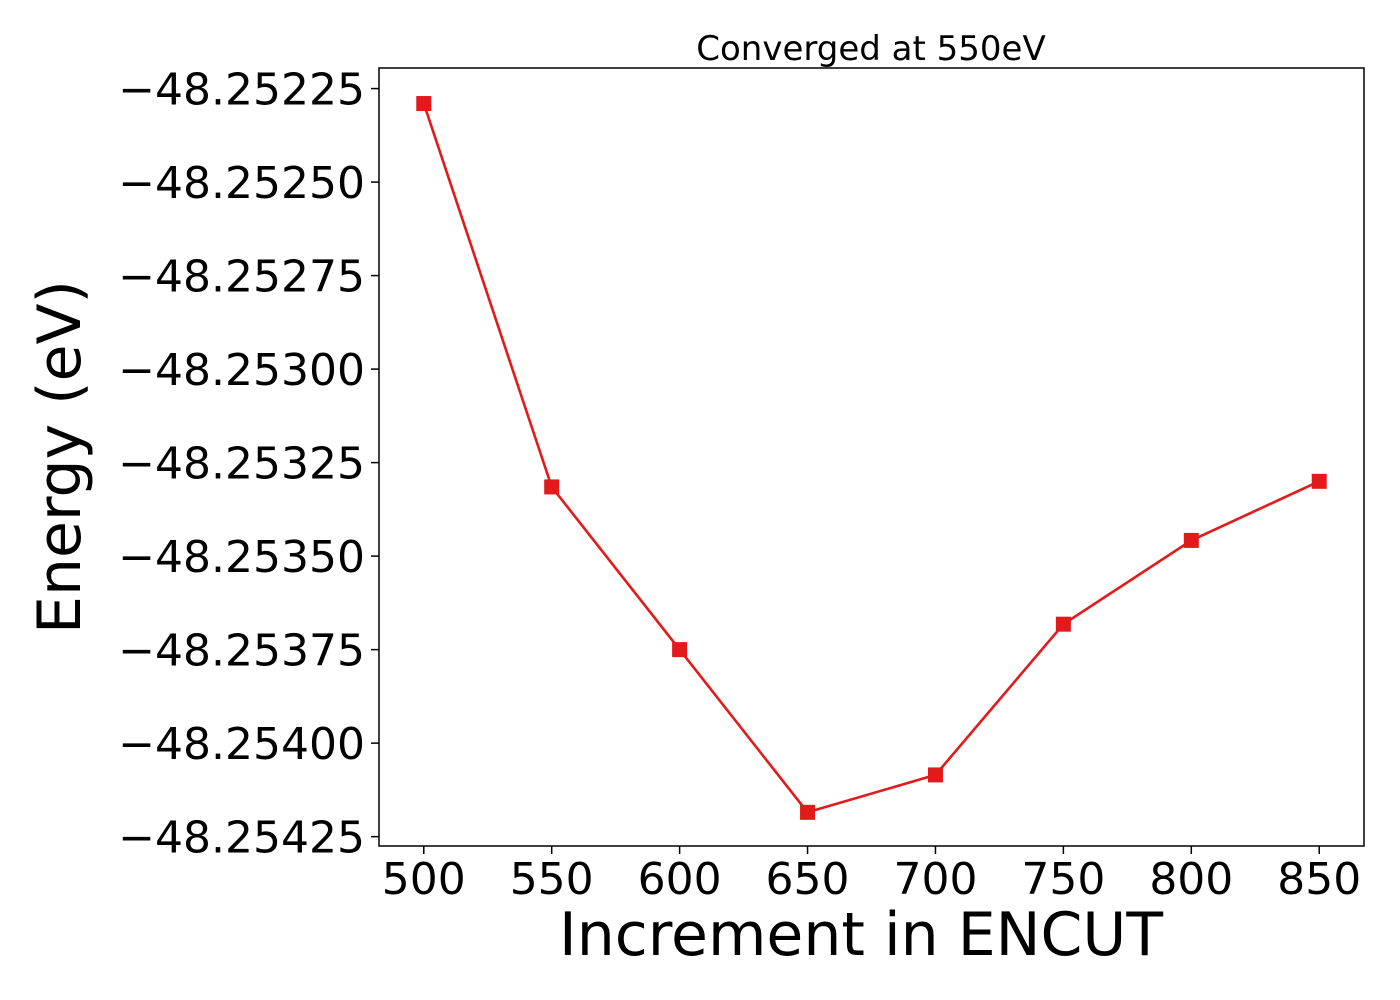 The image size is (1400, 1000). I want to click on x-tick-label: 800, so click(1191, 879).